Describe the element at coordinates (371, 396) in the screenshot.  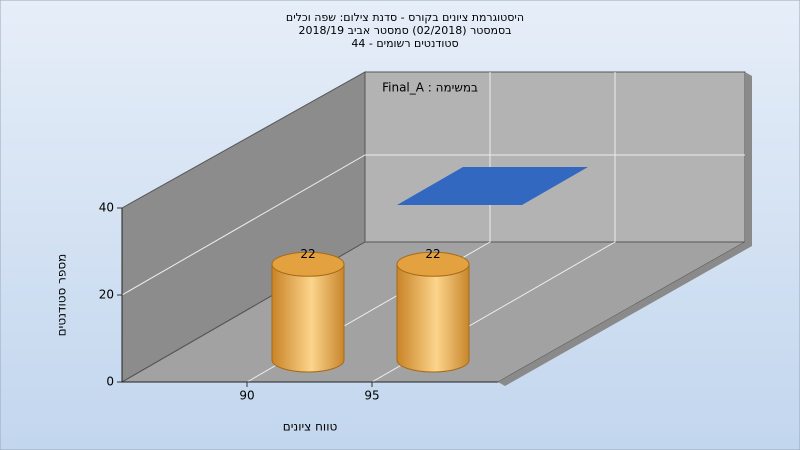
I see `x-tick-label: 95` at that location.